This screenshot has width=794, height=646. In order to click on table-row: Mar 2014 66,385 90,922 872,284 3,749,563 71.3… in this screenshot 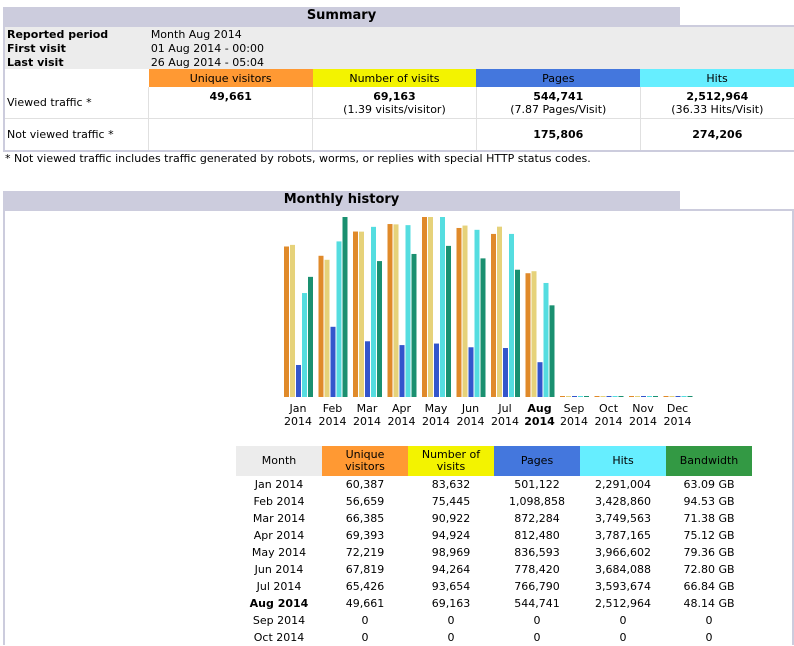, I will do `click(494, 518)`.